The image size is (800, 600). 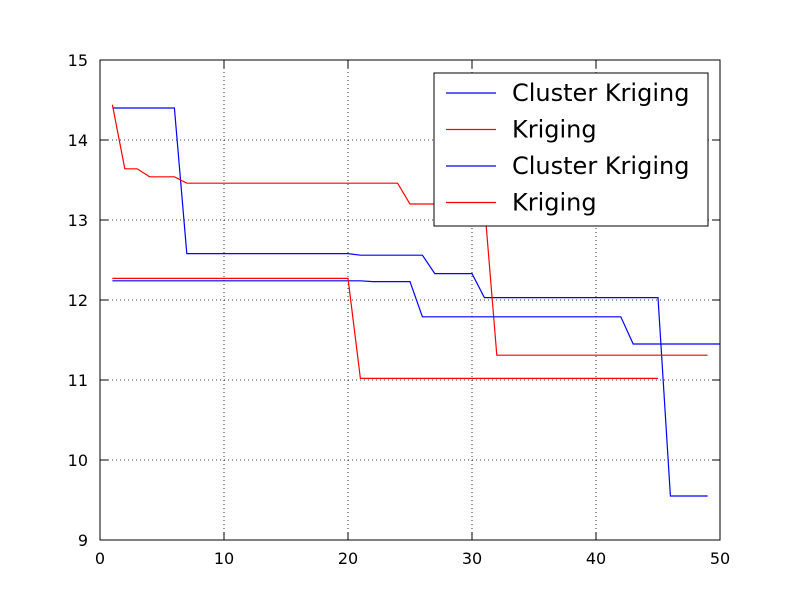 I want to click on y-tick-label: 13, so click(x=78, y=220).